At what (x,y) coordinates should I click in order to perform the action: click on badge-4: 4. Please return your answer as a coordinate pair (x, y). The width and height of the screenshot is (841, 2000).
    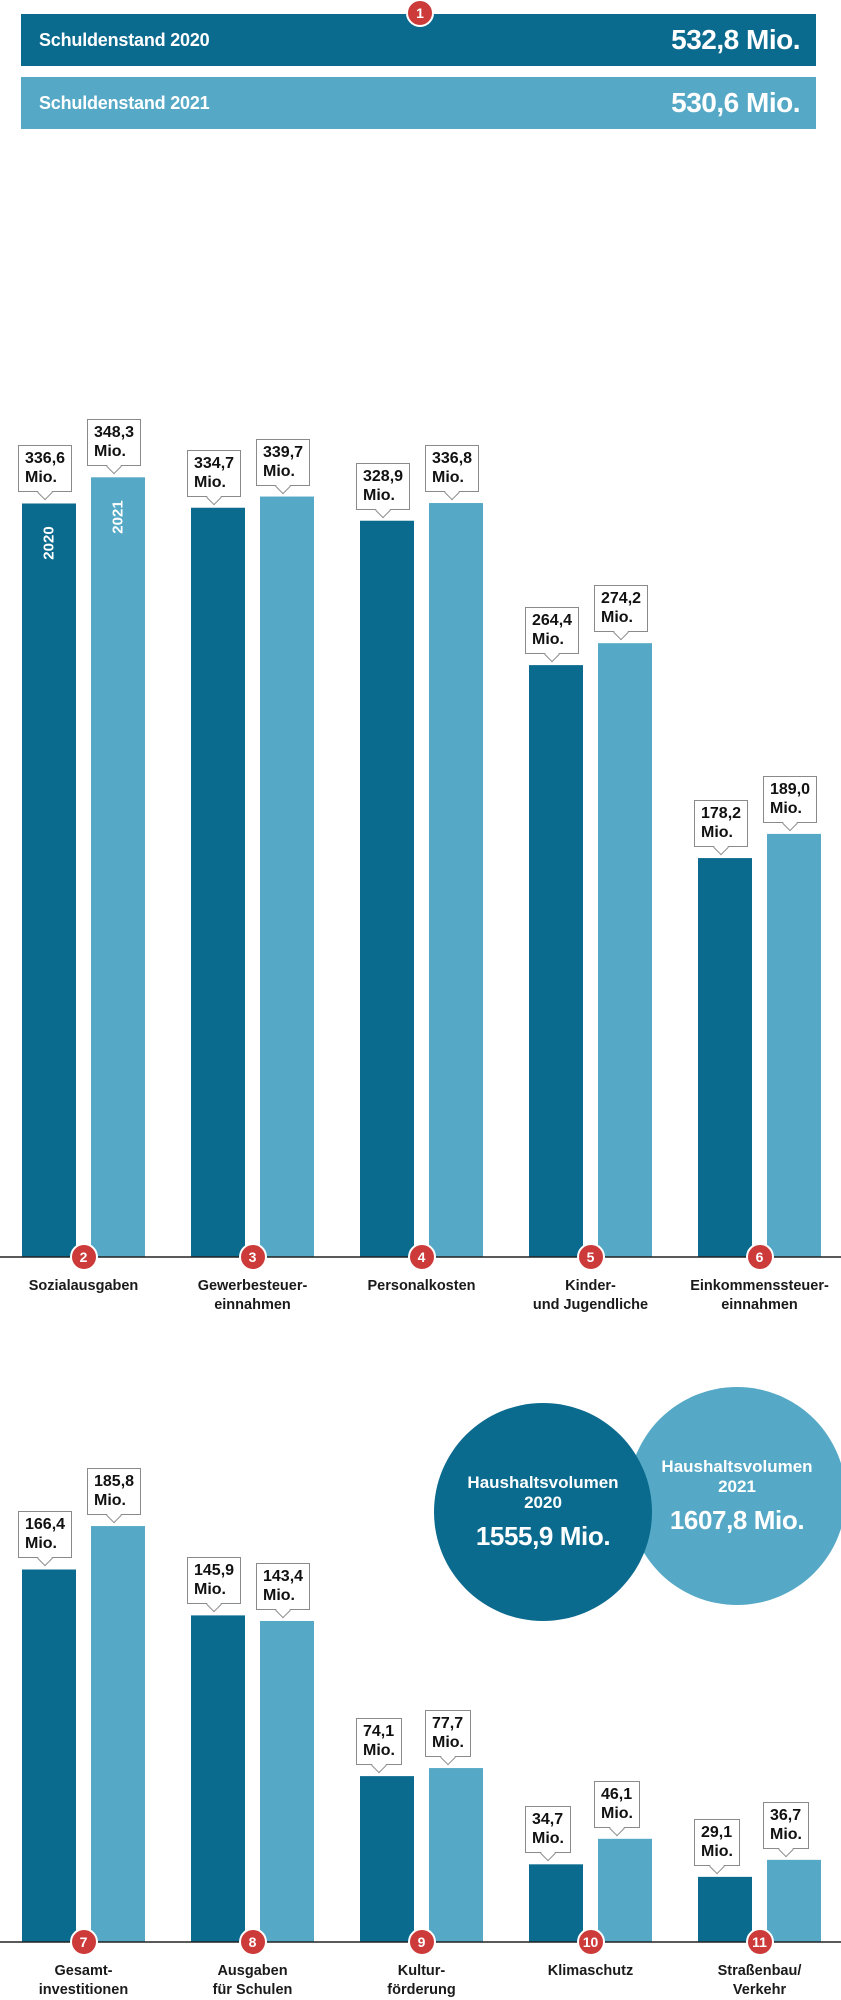
    Looking at the image, I should click on (421, 1257).